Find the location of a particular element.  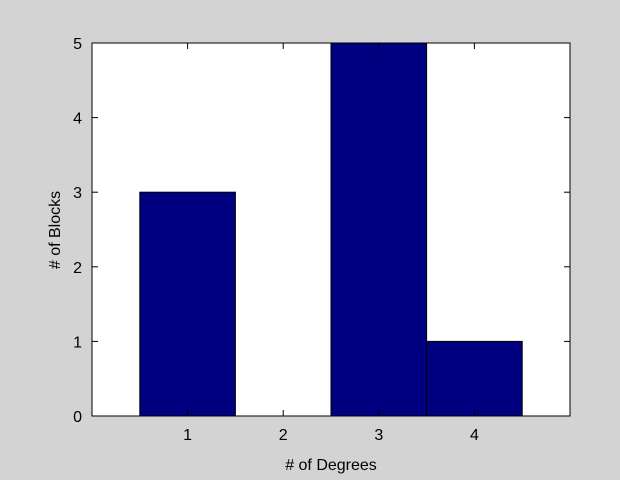

y-tick-label: 3 is located at coordinates (77, 193).